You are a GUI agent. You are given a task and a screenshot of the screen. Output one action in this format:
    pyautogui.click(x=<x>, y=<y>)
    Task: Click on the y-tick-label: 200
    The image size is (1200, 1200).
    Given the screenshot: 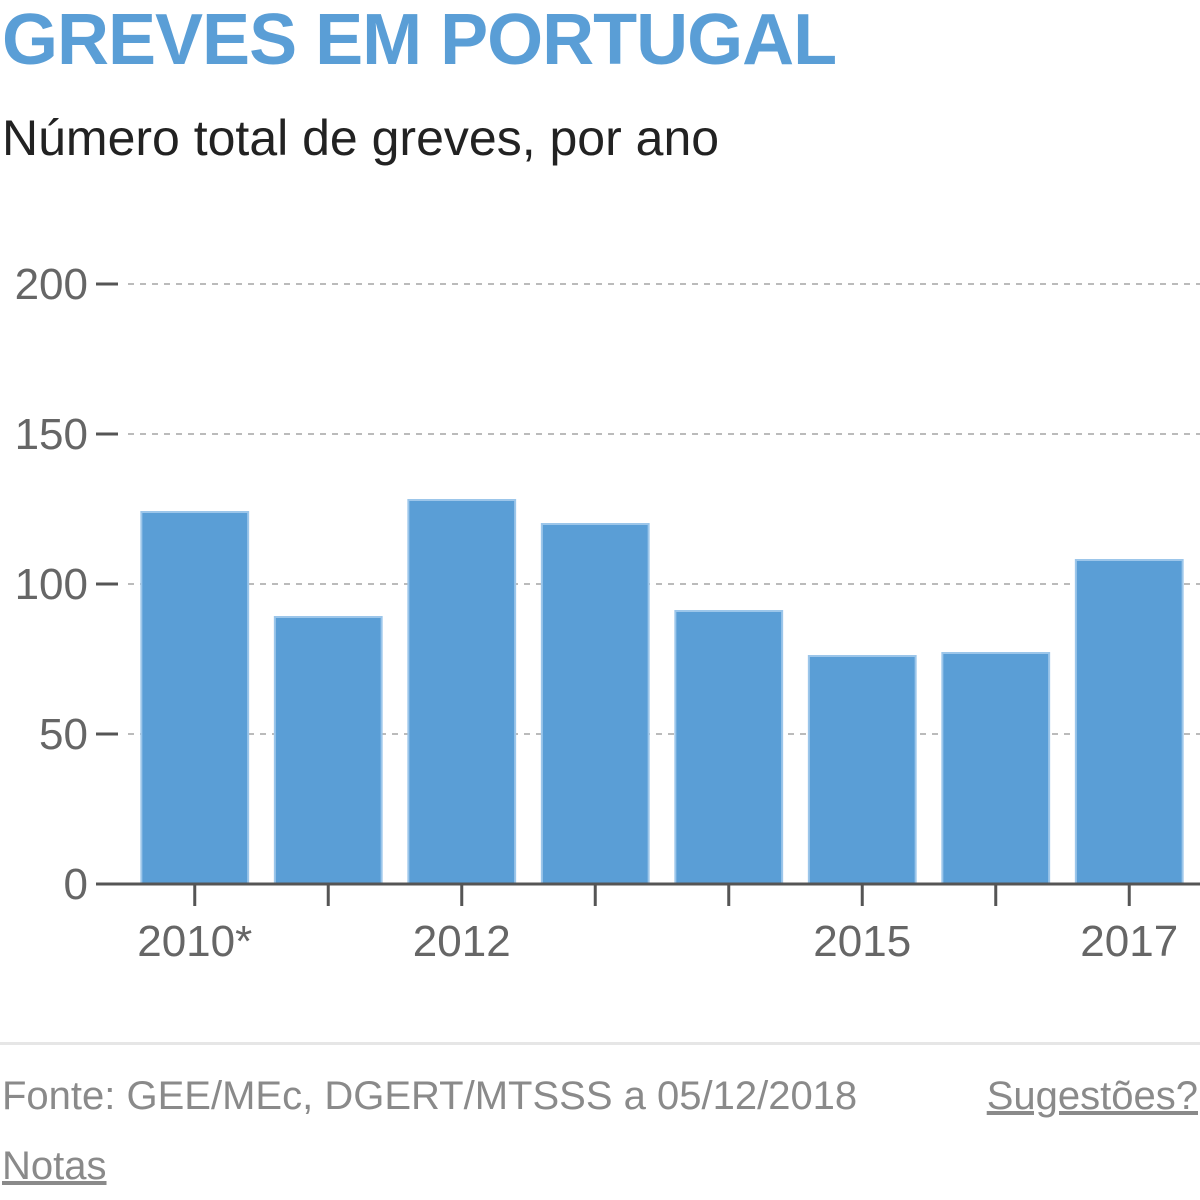 What is the action you would take?
    pyautogui.click(x=51, y=284)
    